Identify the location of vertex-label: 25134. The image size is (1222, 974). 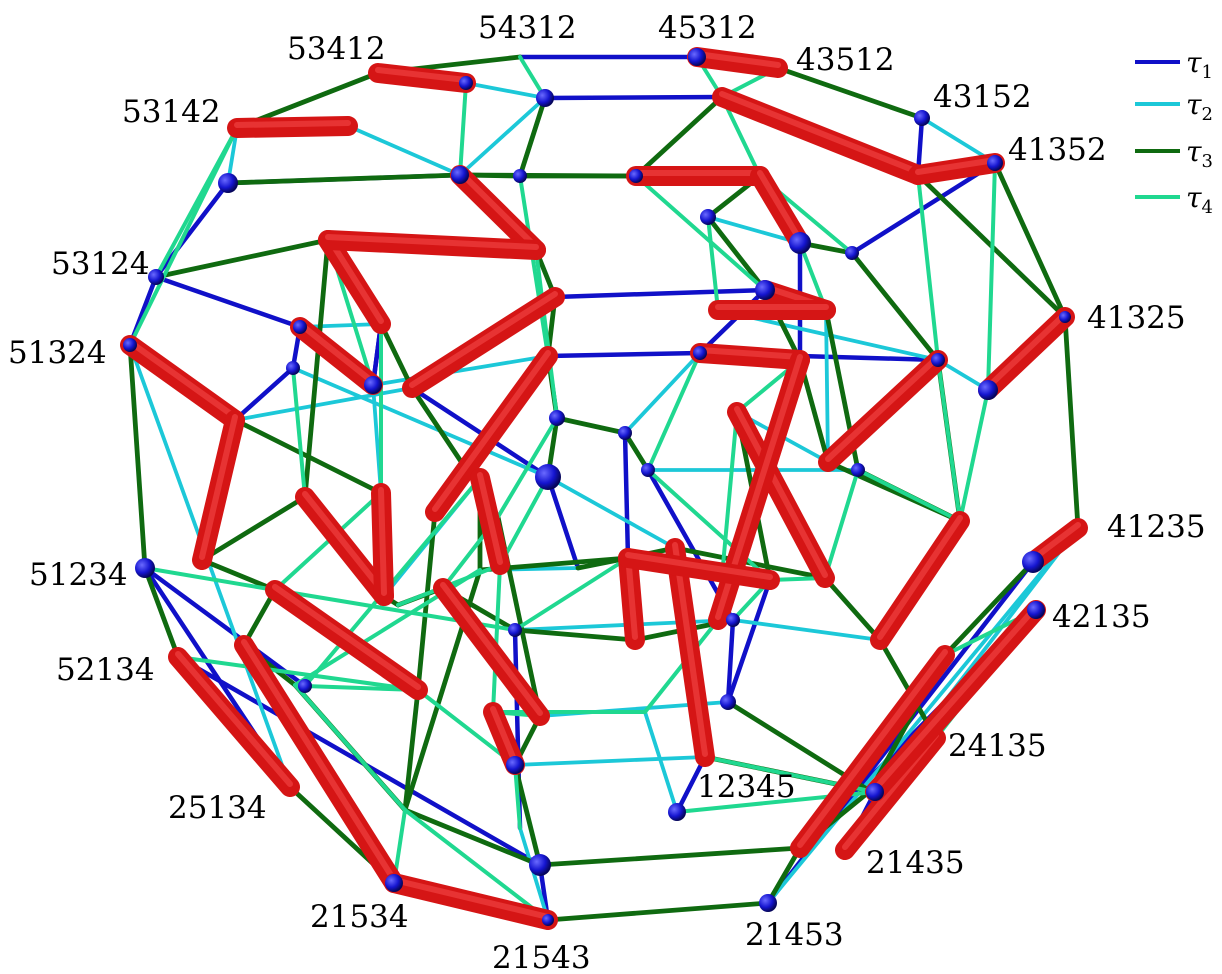
(217, 808).